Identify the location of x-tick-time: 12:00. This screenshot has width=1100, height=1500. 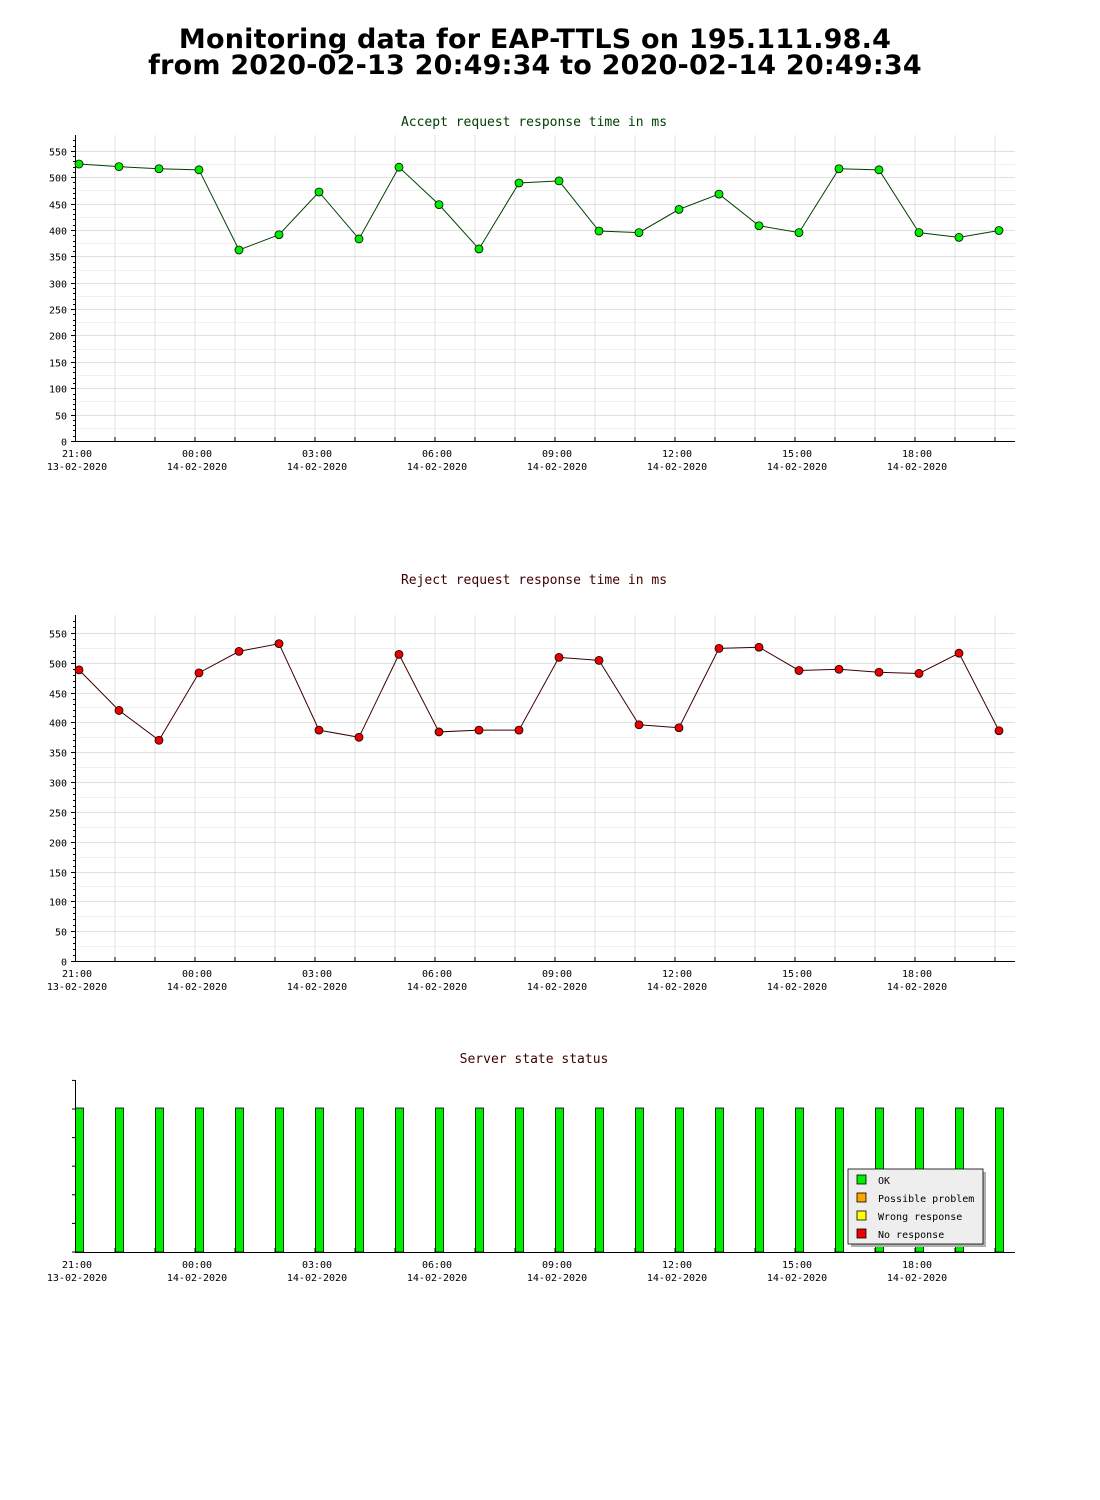
(677, 1265).